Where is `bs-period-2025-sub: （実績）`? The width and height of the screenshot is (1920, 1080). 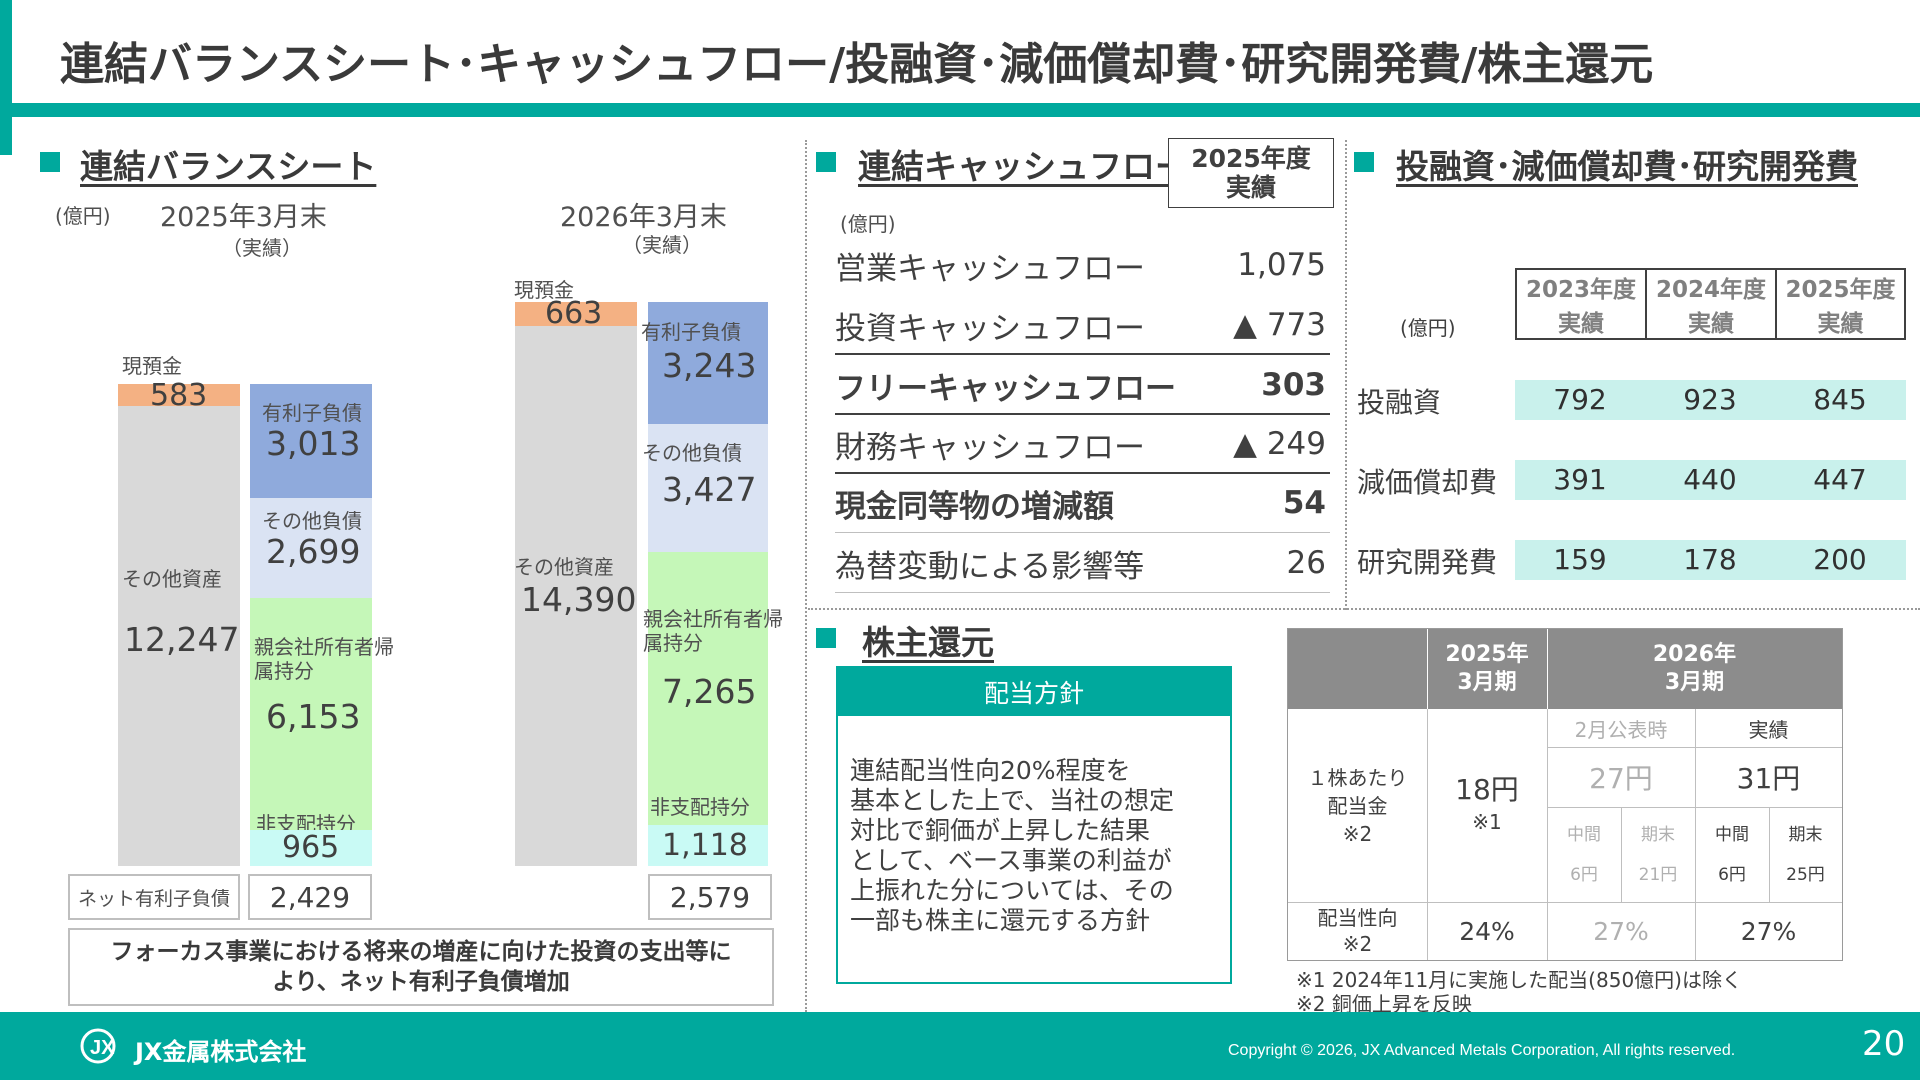
bs-period-2025-sub: （実績） is located at coordinates (262, 248).